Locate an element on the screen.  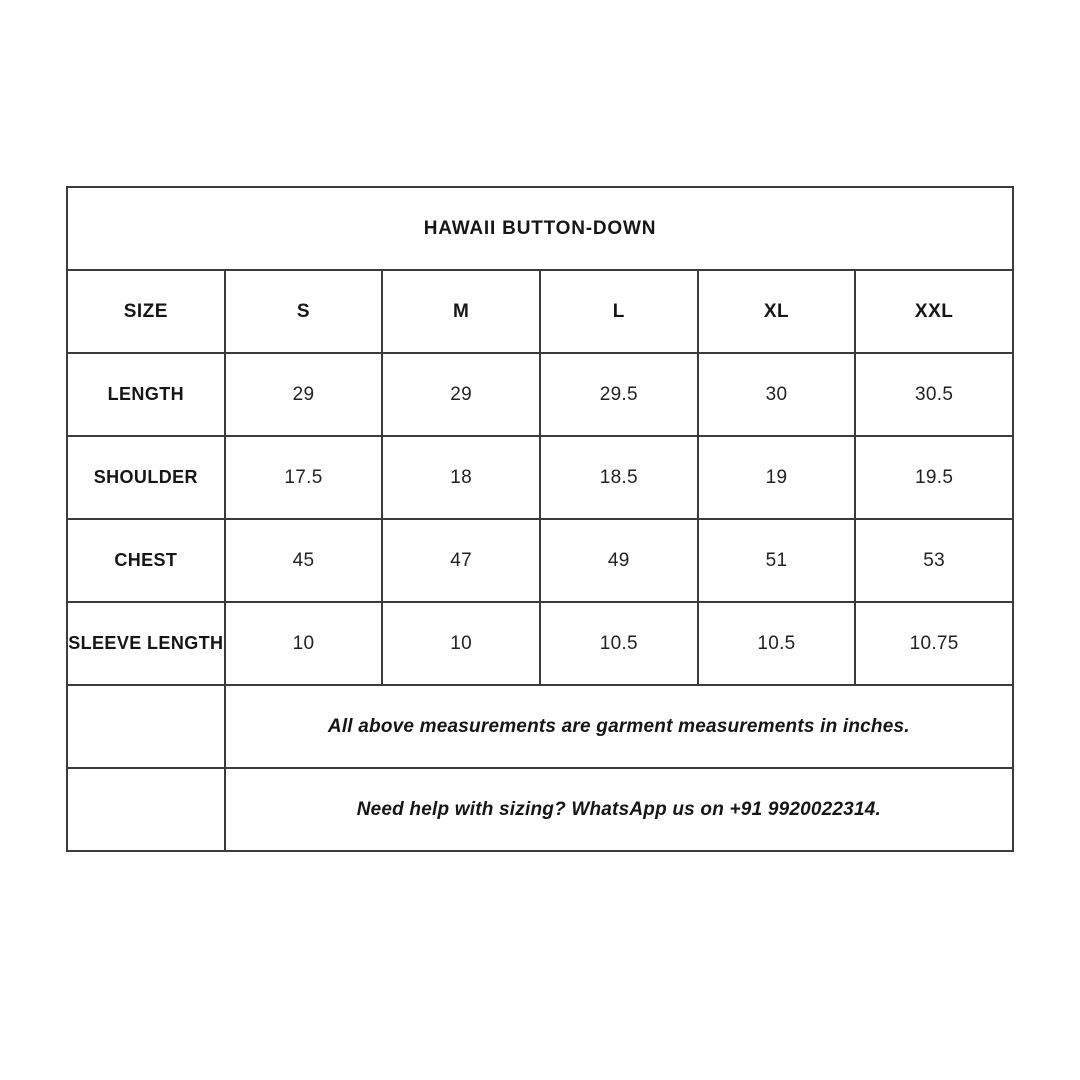
column-header-s: S is located at coordinates (303, 311).